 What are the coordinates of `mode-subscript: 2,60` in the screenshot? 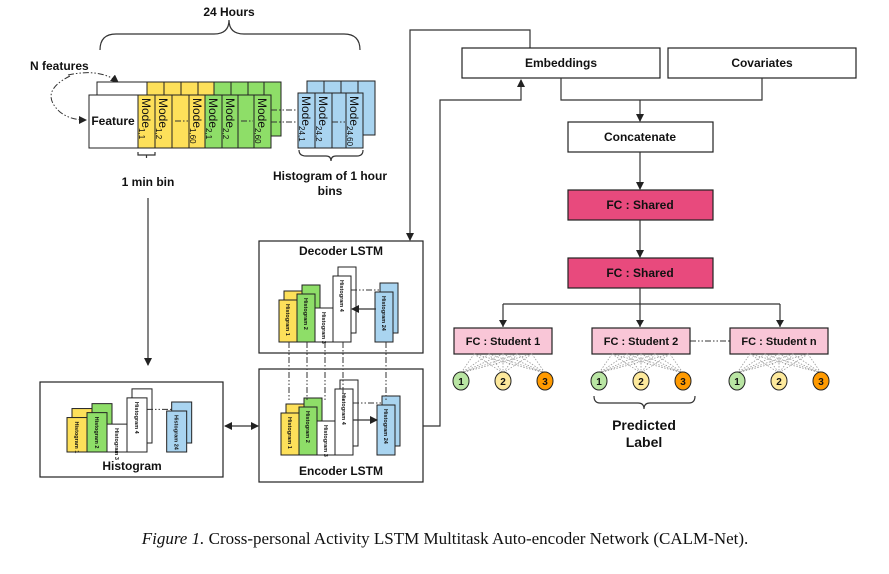 It's located at (257, 136).